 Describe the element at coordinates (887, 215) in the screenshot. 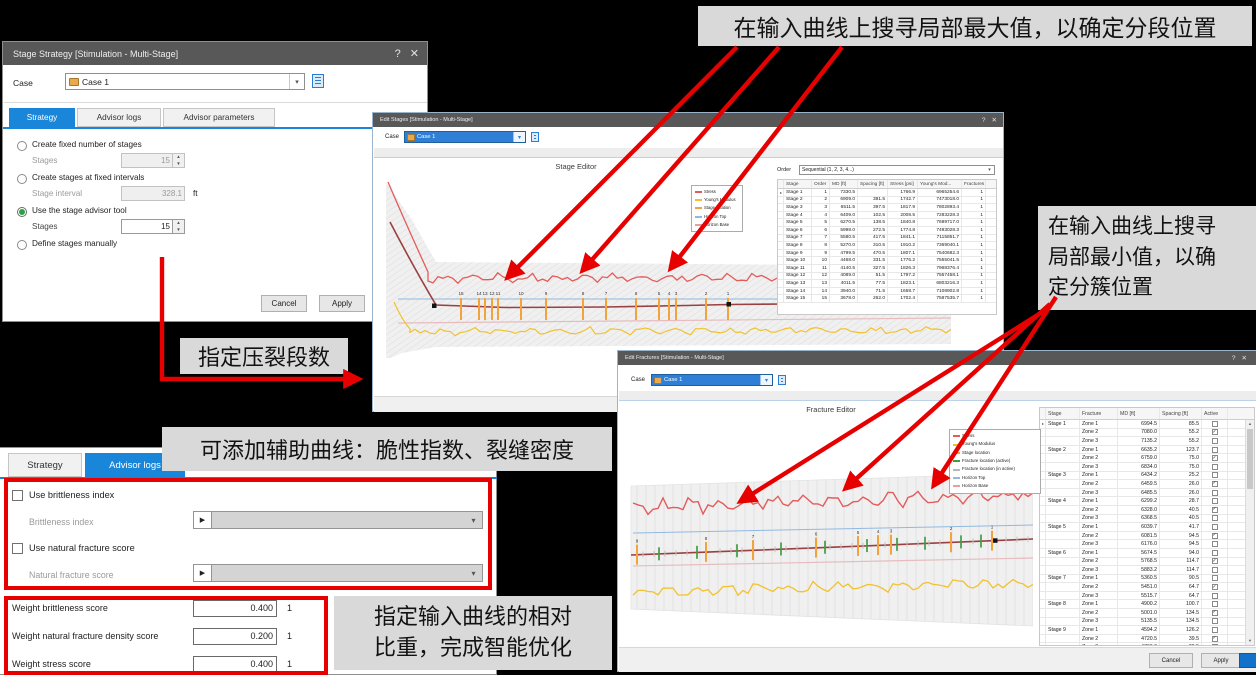

I see `table-row: Stage 4 4 6409.0 102.5 2008.5 7283228.3 1` at that location.